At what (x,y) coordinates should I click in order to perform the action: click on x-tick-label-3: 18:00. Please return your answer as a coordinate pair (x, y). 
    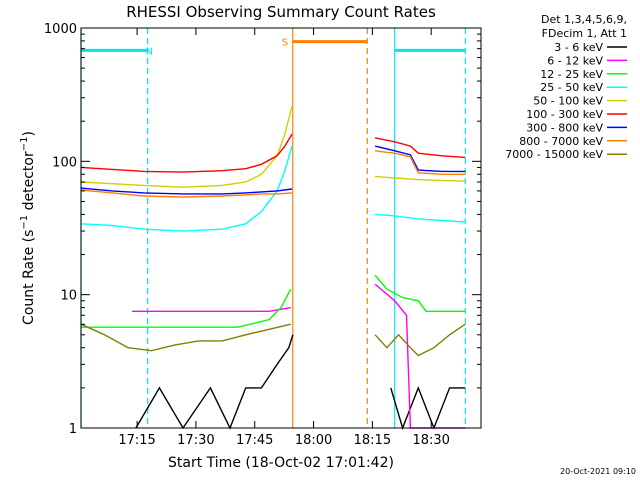
    Looking at the image, I should click on (313, 440).